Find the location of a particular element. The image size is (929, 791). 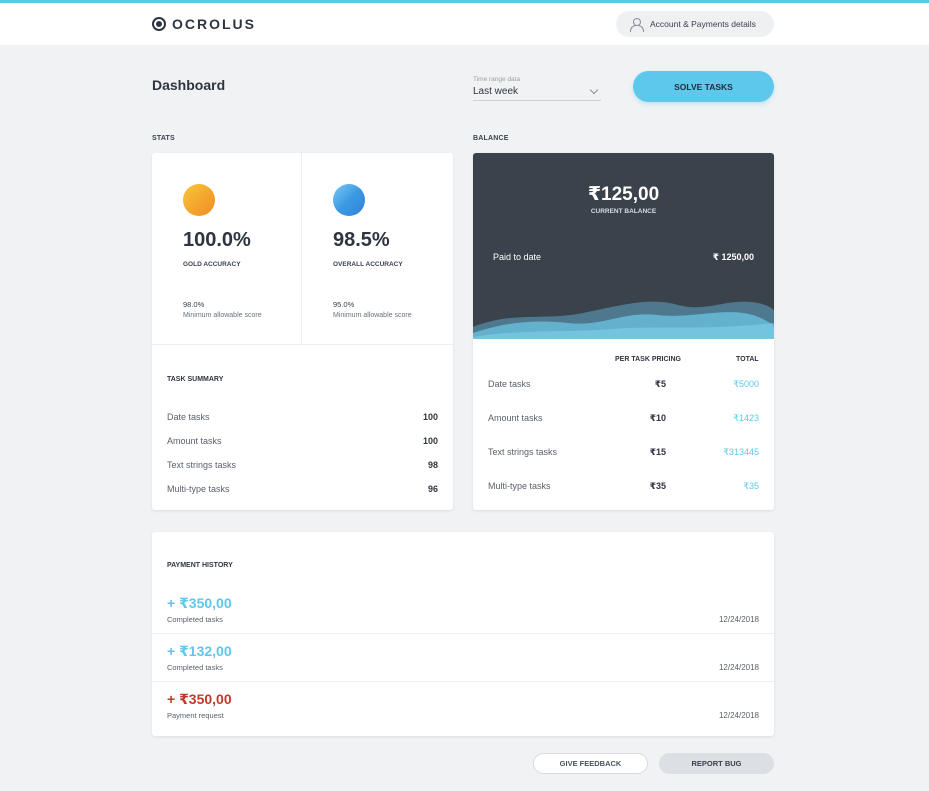

pricing-total: ₹313445 is located at coordinates (741, 452).